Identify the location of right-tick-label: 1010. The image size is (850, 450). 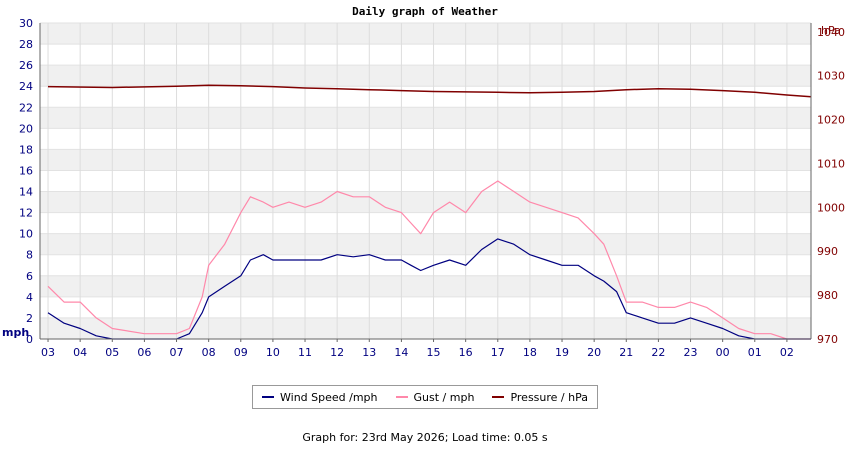
(831, 163).